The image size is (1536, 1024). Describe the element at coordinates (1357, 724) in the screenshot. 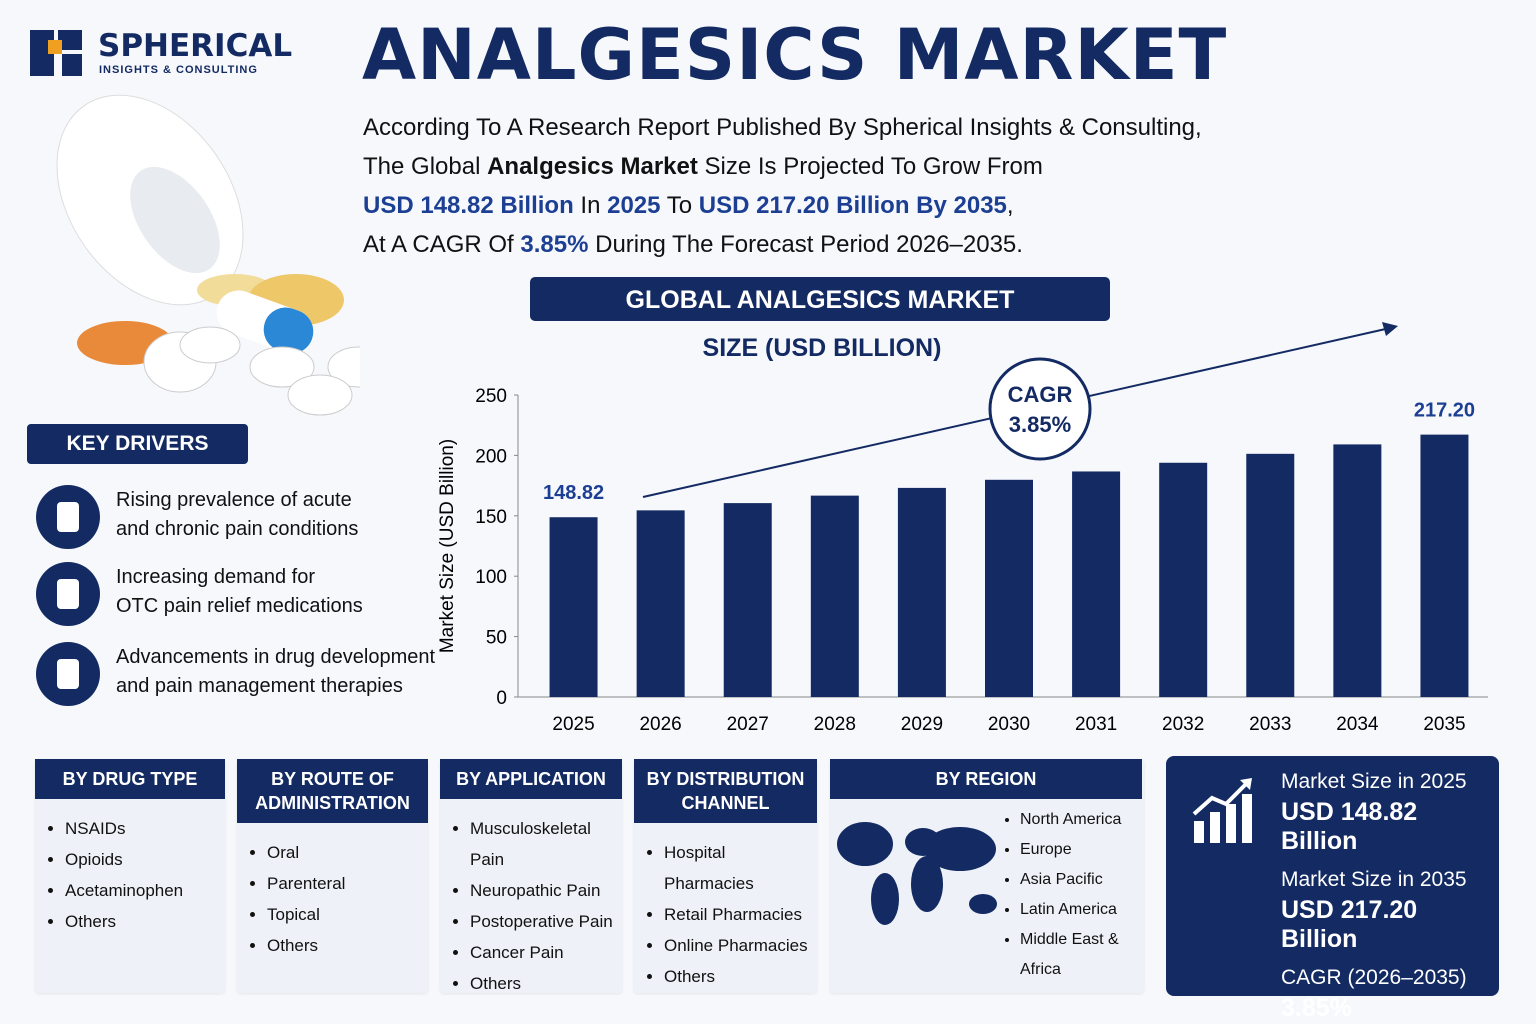

I see `x-tick-label: 2034` at that location.